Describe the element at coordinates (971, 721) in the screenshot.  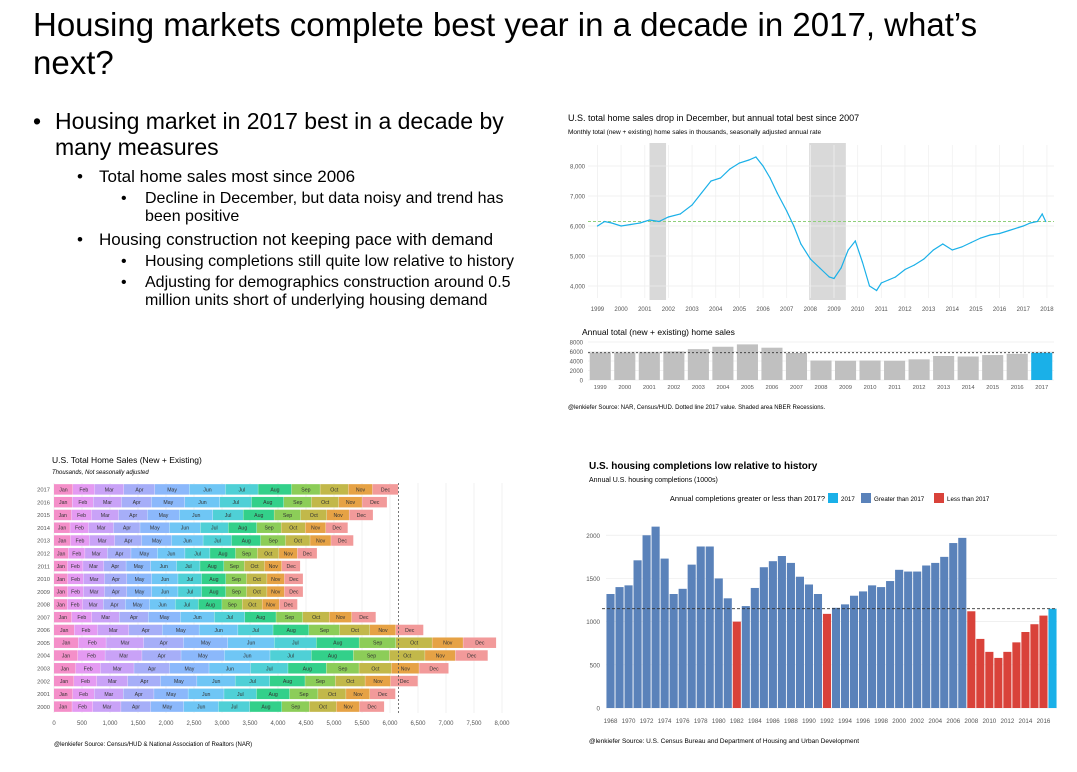
I see `x-tick-label: 2008` at that location.